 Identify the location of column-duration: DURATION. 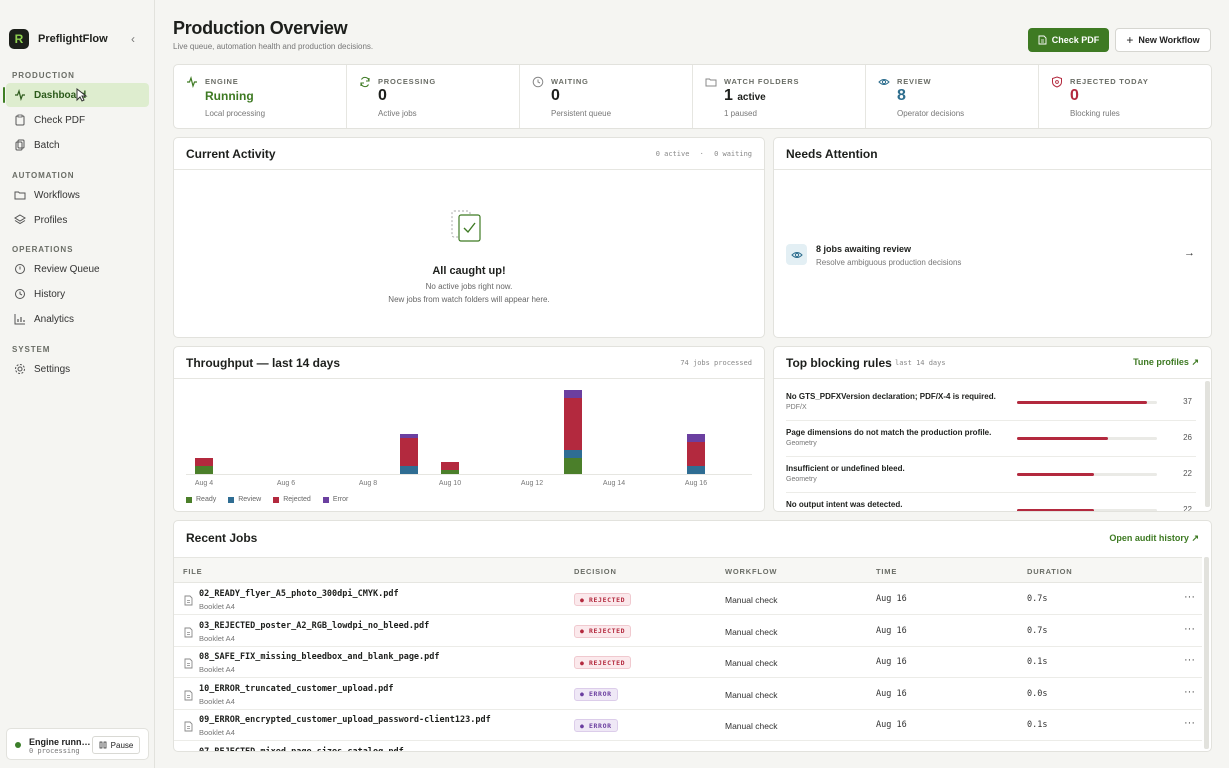
(1050, 571).